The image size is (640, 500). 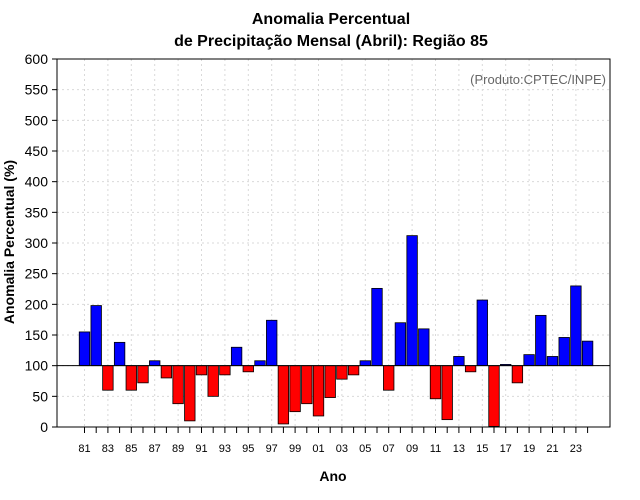 What do you see at coordinates (37, 274) in the screenshot?
I see `y-tick-label: 250` at bounding box center [37, 274].